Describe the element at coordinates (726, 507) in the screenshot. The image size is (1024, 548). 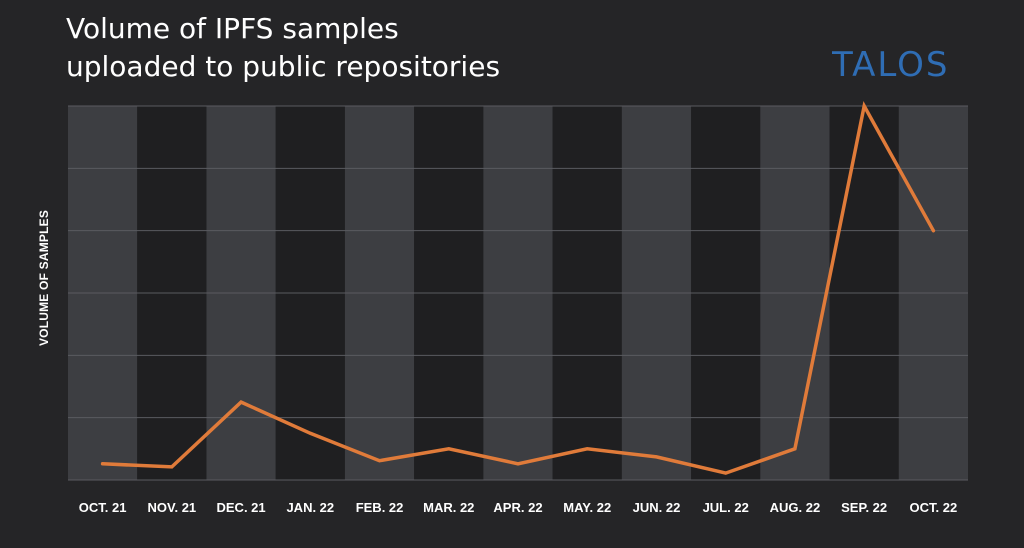
I see `x-tick-label: JUL. 22` at that location.